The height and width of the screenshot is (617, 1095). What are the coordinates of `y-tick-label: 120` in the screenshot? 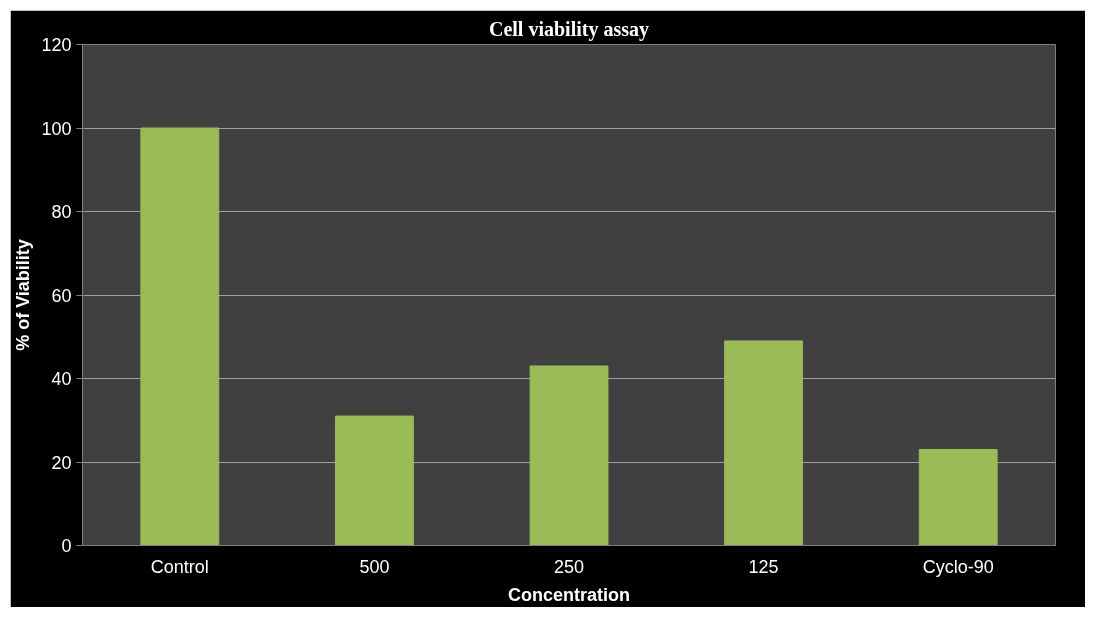 It's located at (56, 45).